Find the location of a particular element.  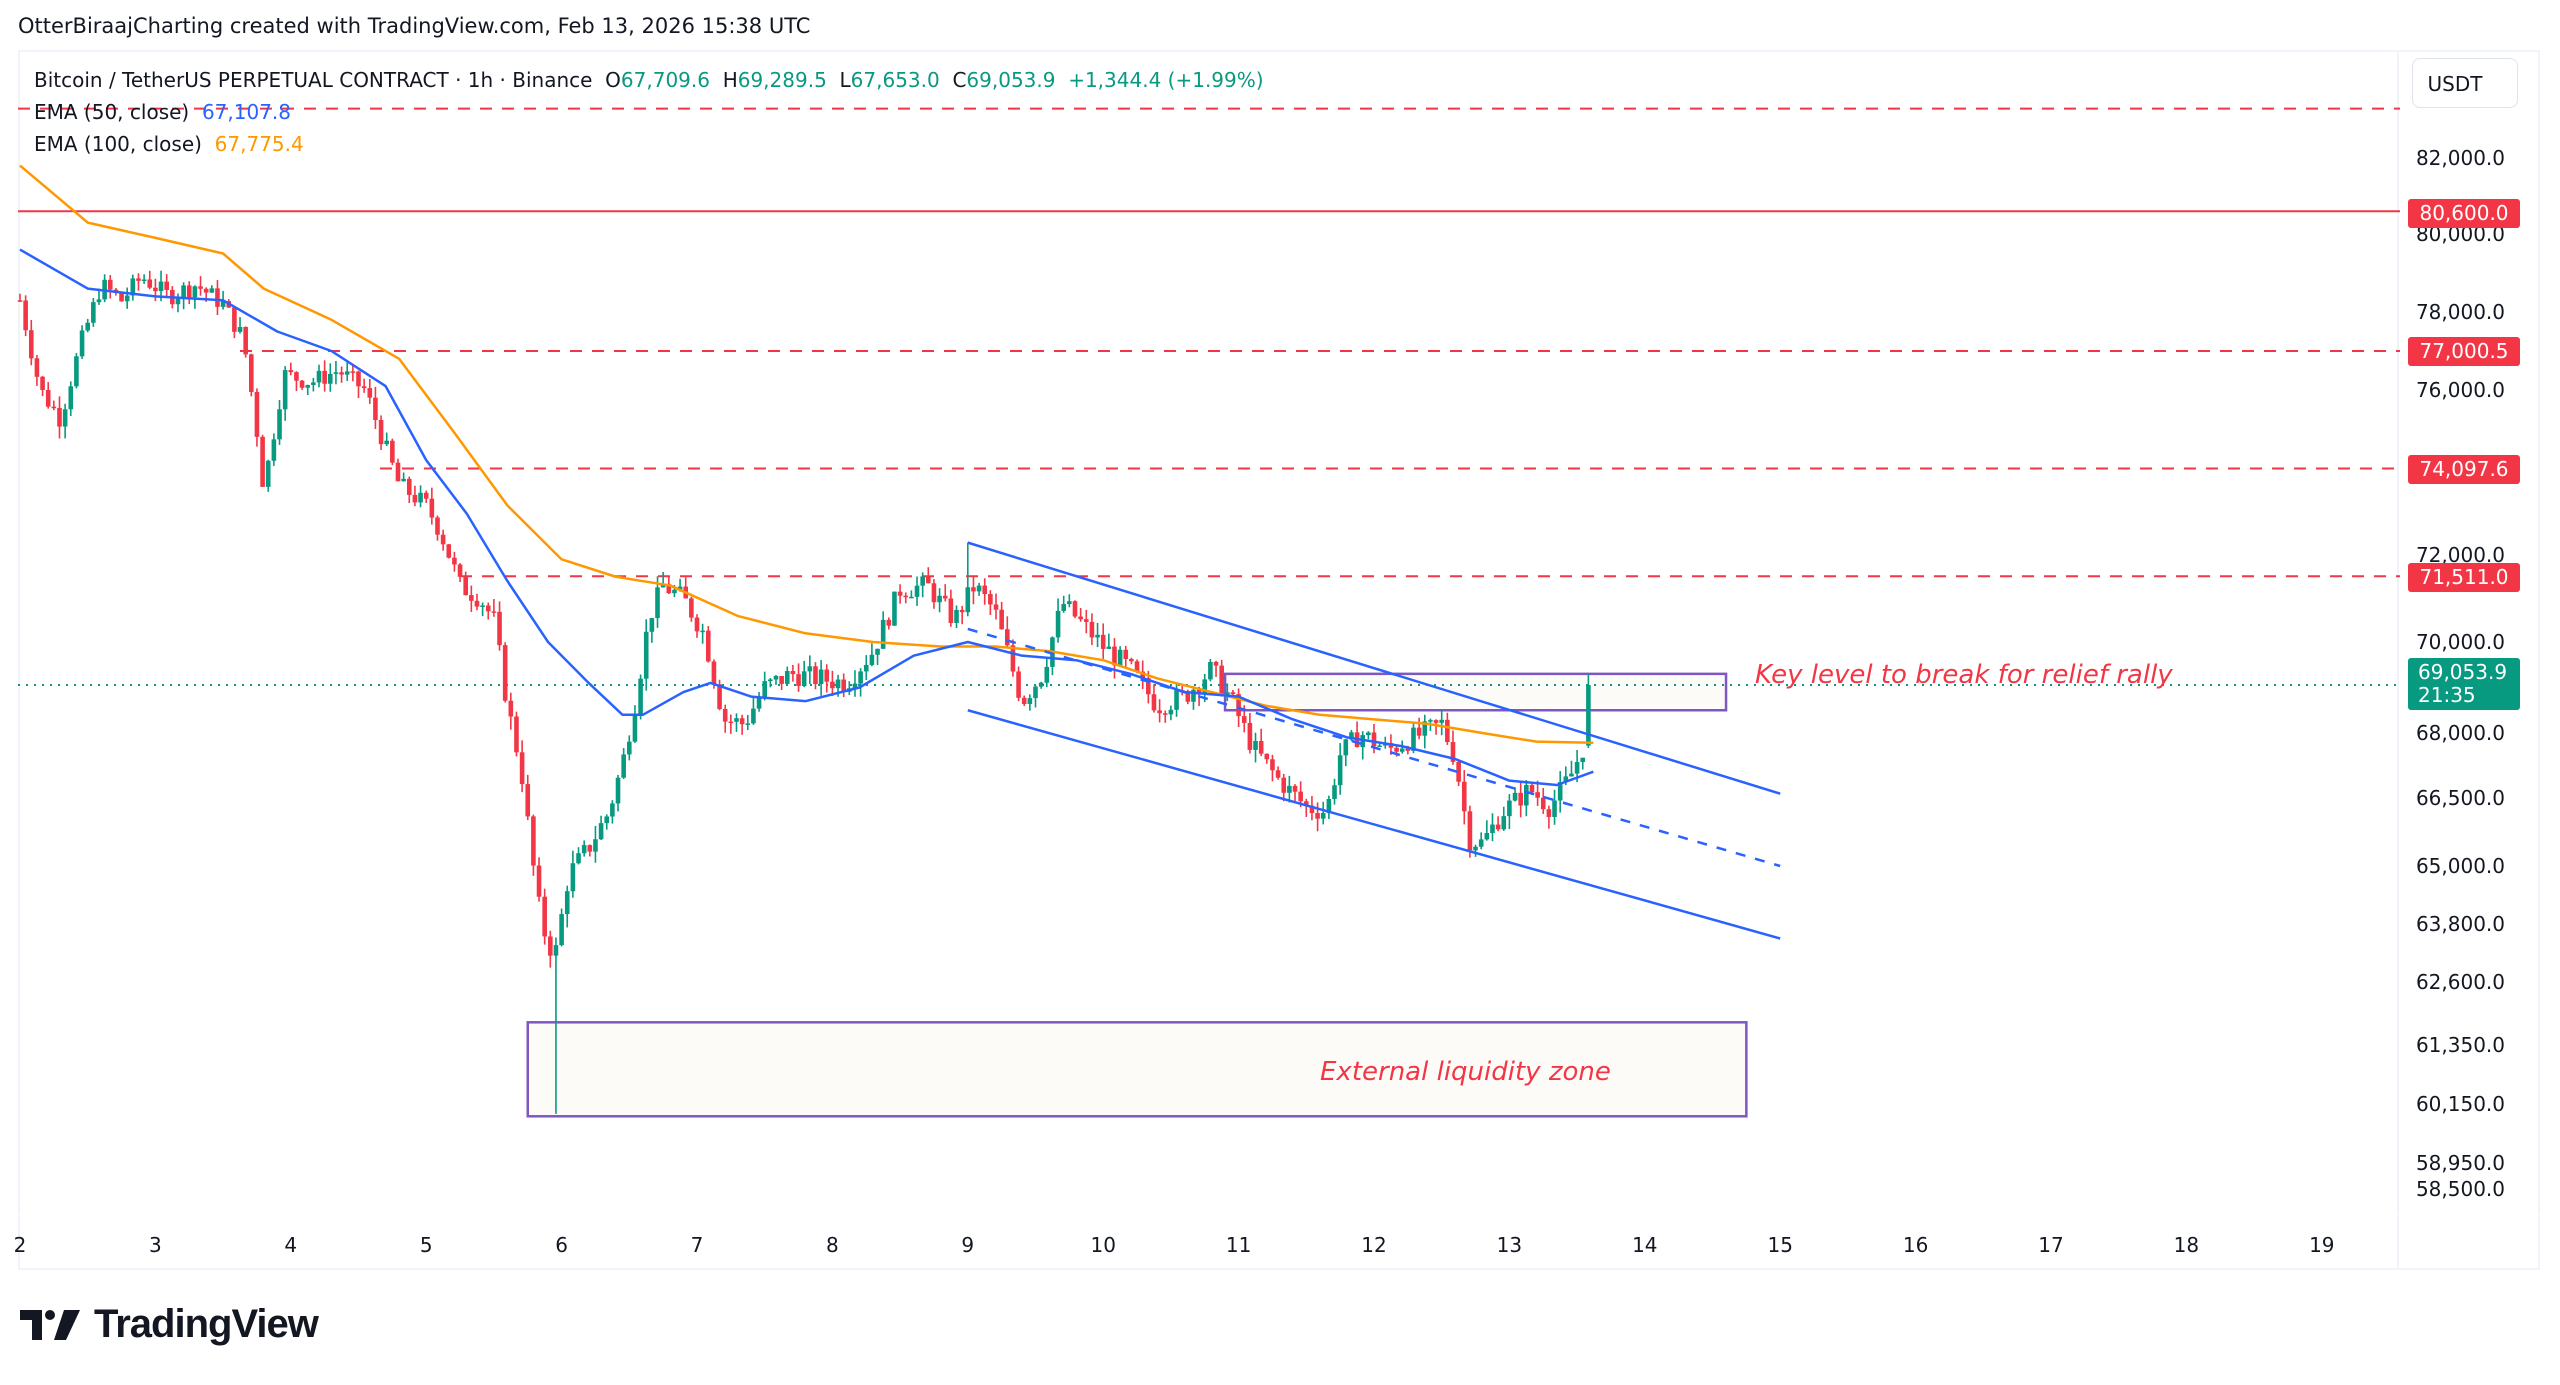

channel-lower-line is located at coordinates (1374, 824).